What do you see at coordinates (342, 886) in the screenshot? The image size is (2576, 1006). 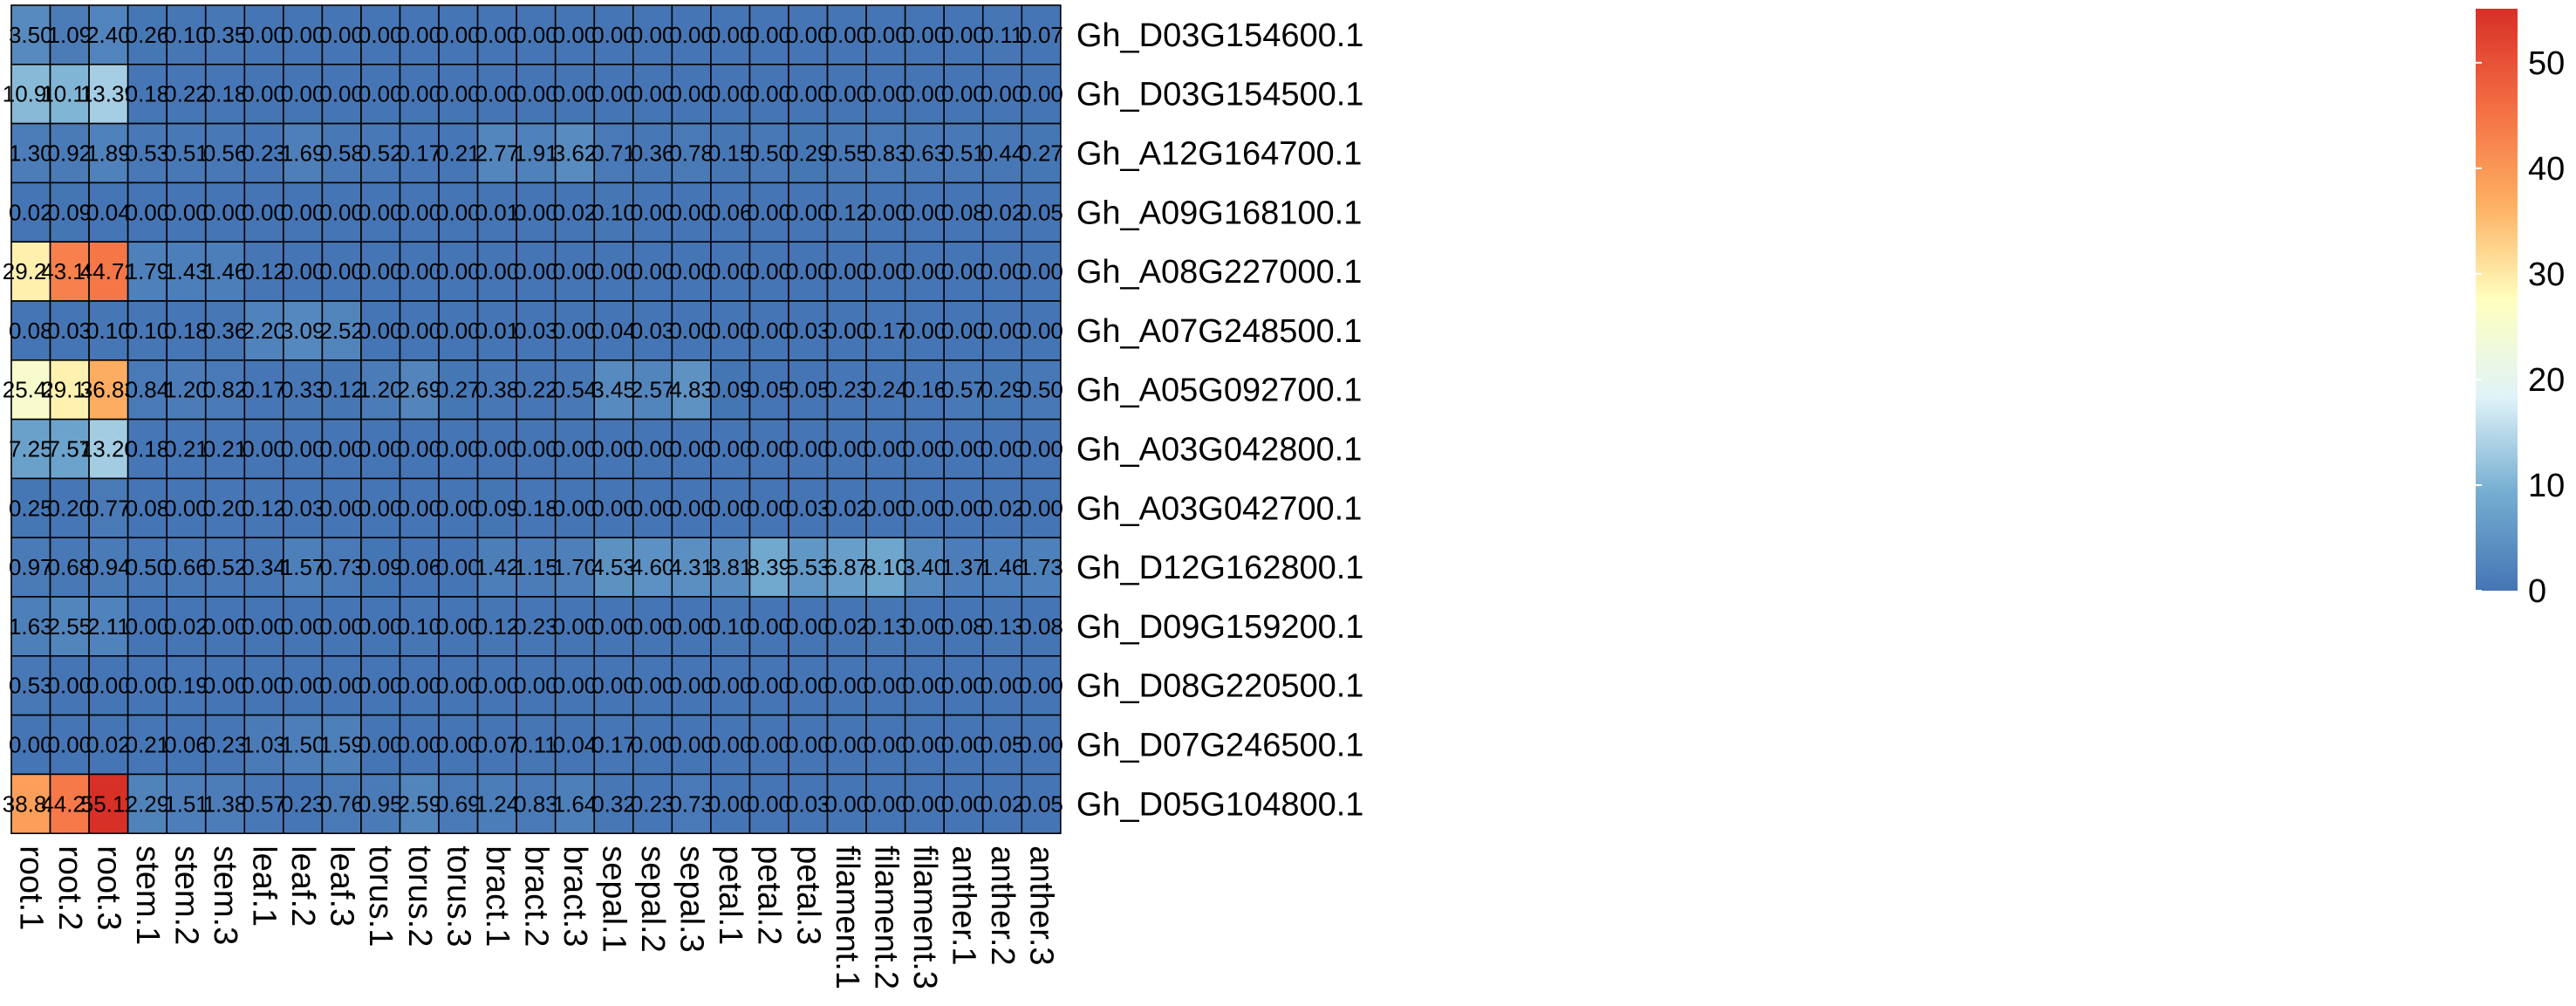 I see `column-label: leaf.3` at bounding box center [342, 886].